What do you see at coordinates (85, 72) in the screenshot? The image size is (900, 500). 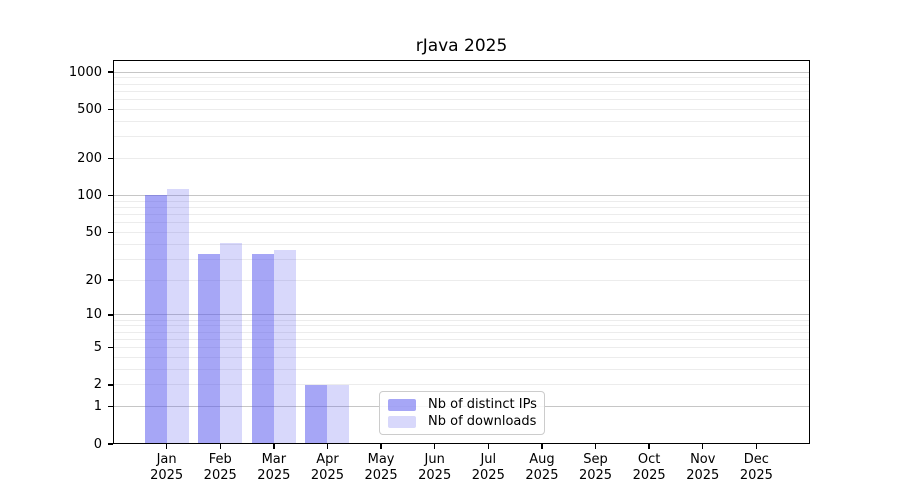 I see `y-tick-label: 1000` at bounding box center [85, 72].